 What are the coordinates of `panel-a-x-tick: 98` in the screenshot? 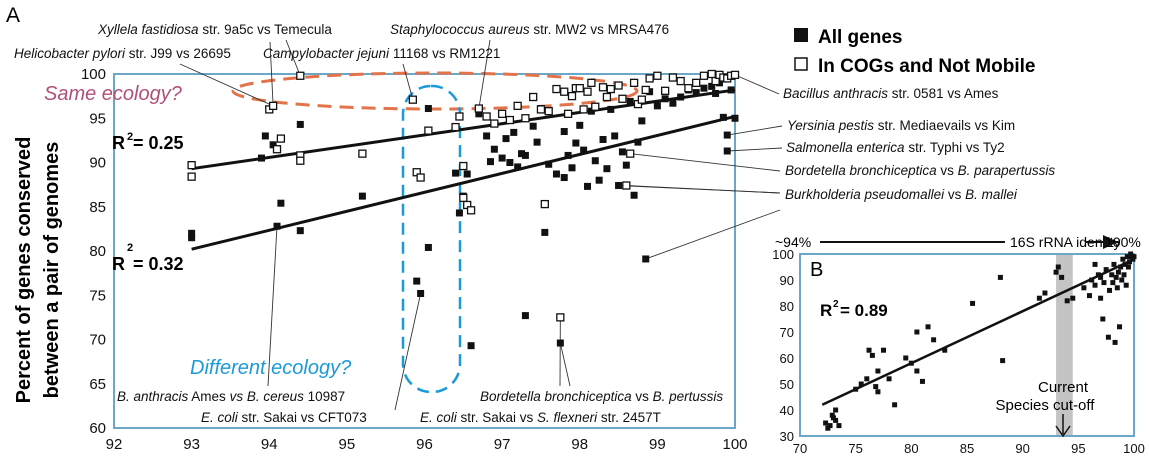 It's located at (579, 444).